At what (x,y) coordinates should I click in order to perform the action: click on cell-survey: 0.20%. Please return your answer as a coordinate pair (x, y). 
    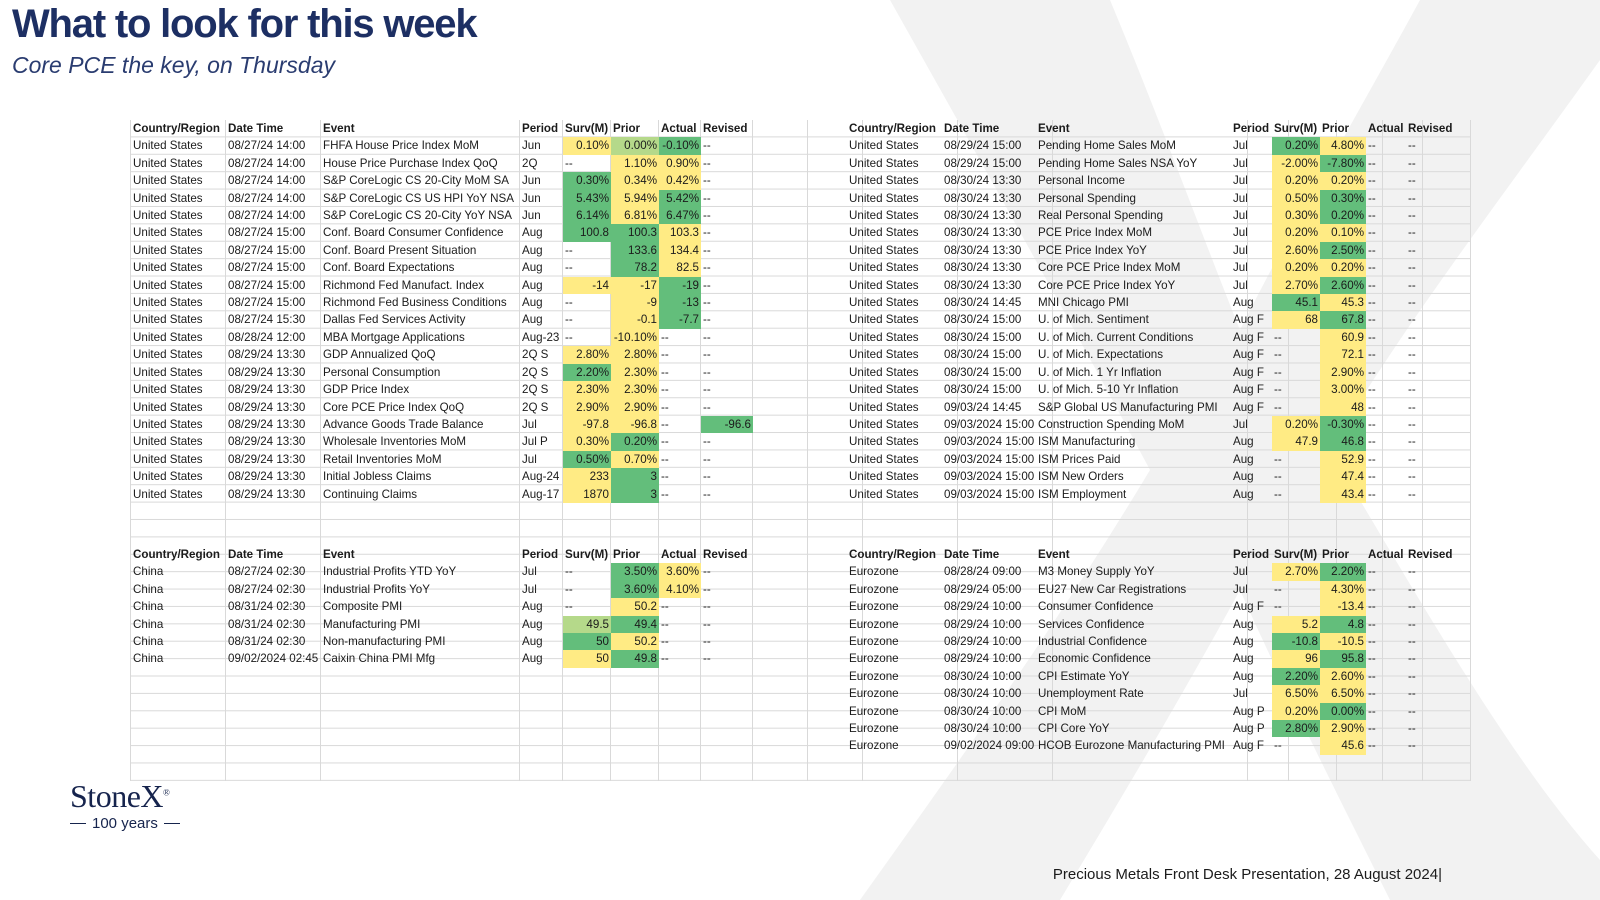
    Looking at the image, I should click on (1296, 181).